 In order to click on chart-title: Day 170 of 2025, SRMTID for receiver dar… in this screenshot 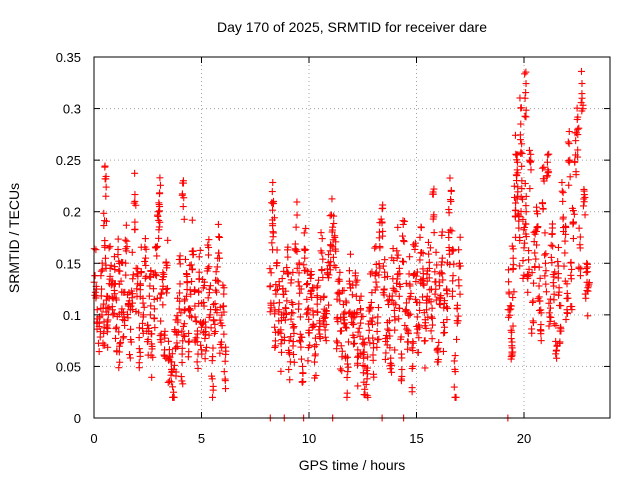, I will do `click(352, 27)`.